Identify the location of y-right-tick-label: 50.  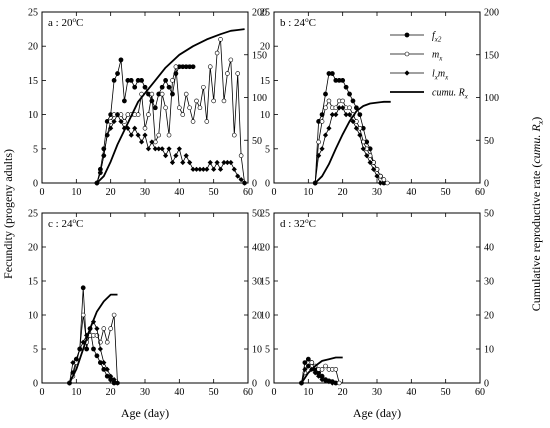
(489, 141).